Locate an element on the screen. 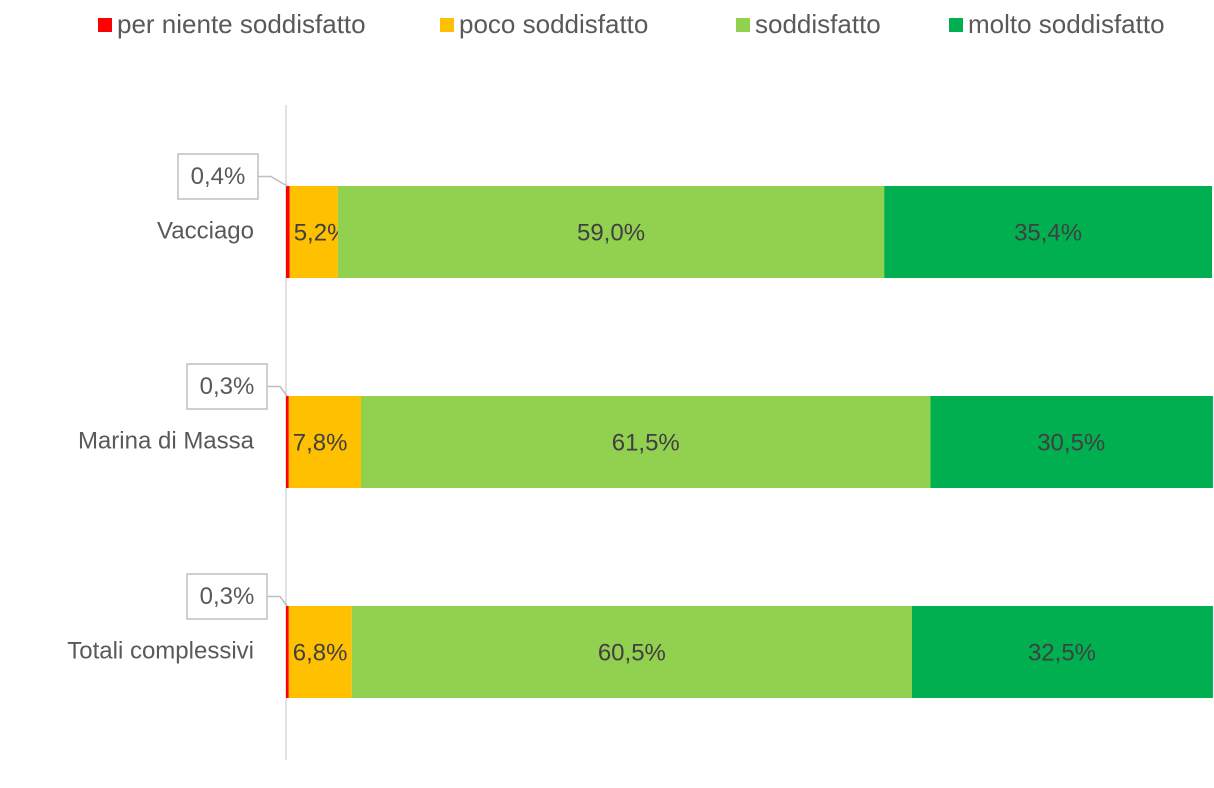 The height and width of the screenshot is (788, 1214). data-label: 32,5% is located at coordinates (1062, 652).